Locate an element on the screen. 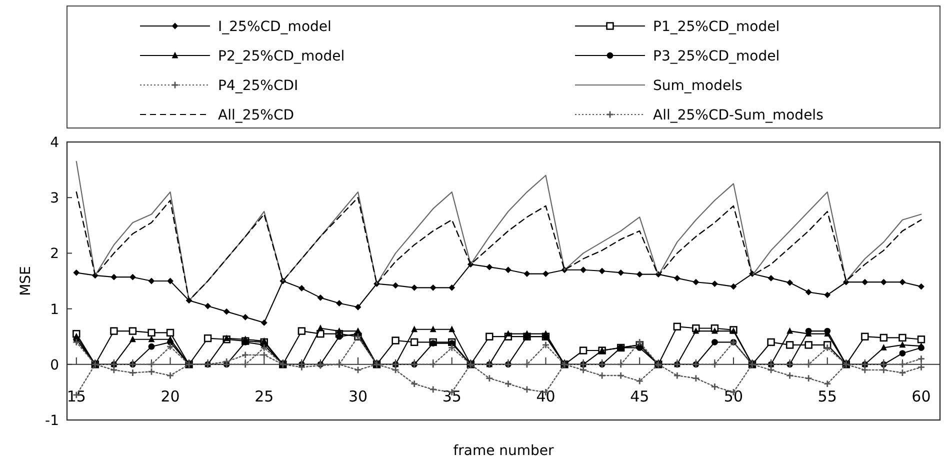 This screenshot has height=465, width=945. y-tick-label: 1 is located at coordinates (54, 310).